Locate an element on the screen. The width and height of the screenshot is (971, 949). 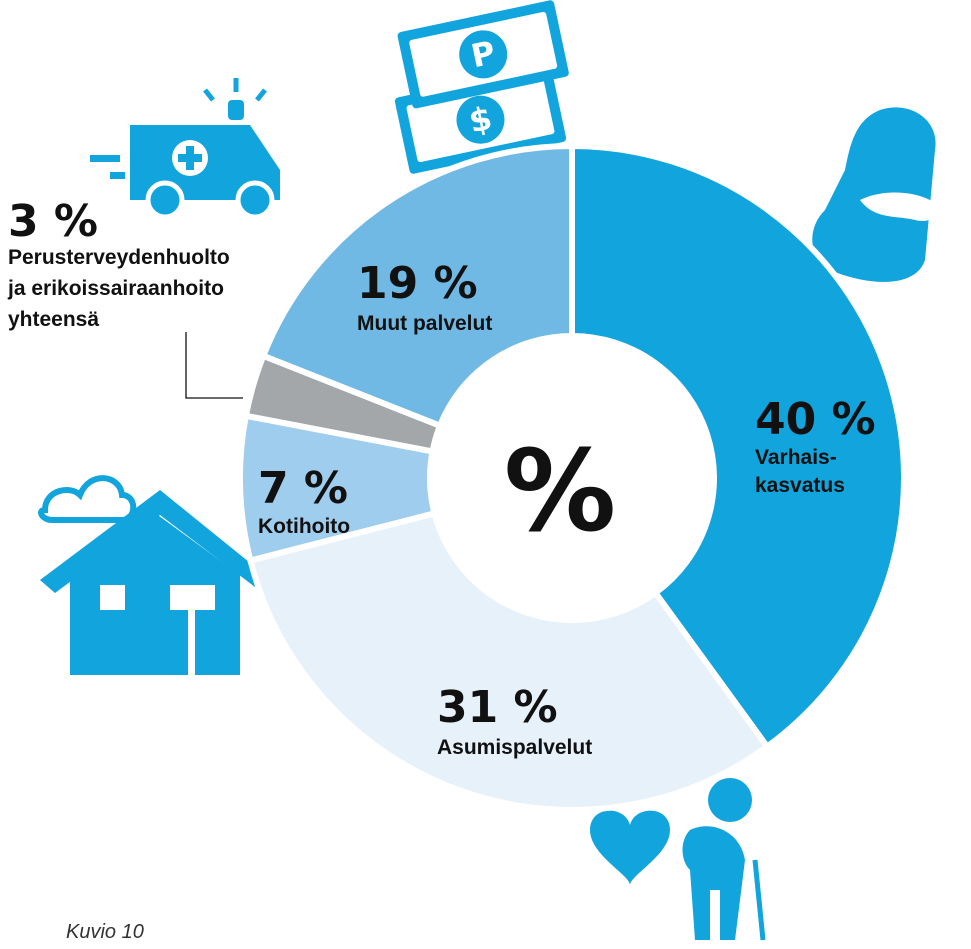
category-label-line: yhteensä is located at coordinates (53, 319).